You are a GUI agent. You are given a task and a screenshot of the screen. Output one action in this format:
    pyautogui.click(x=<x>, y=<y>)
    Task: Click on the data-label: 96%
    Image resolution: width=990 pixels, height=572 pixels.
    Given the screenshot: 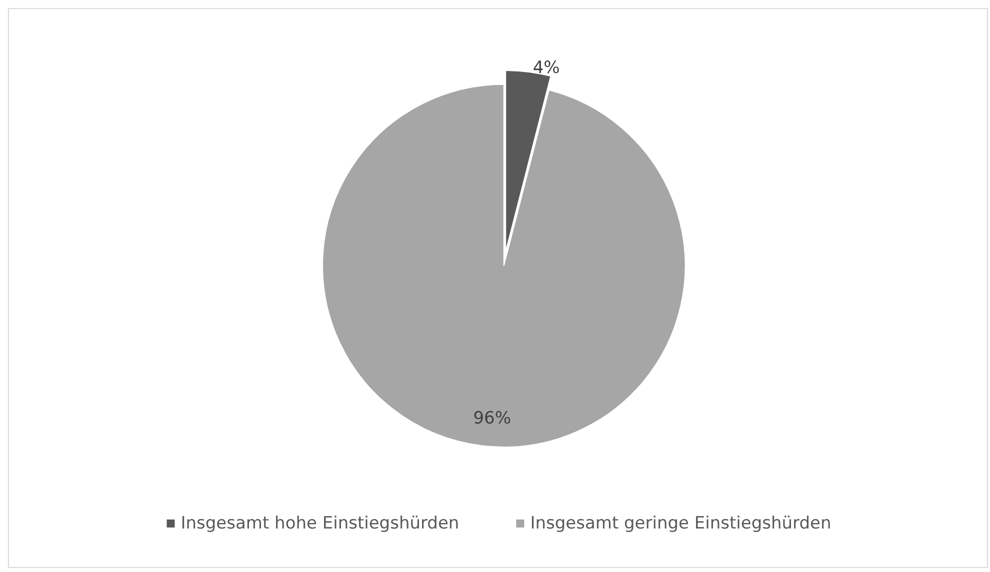 What is the action you would take?
    pyautogui.click(x=492, y=418)
    